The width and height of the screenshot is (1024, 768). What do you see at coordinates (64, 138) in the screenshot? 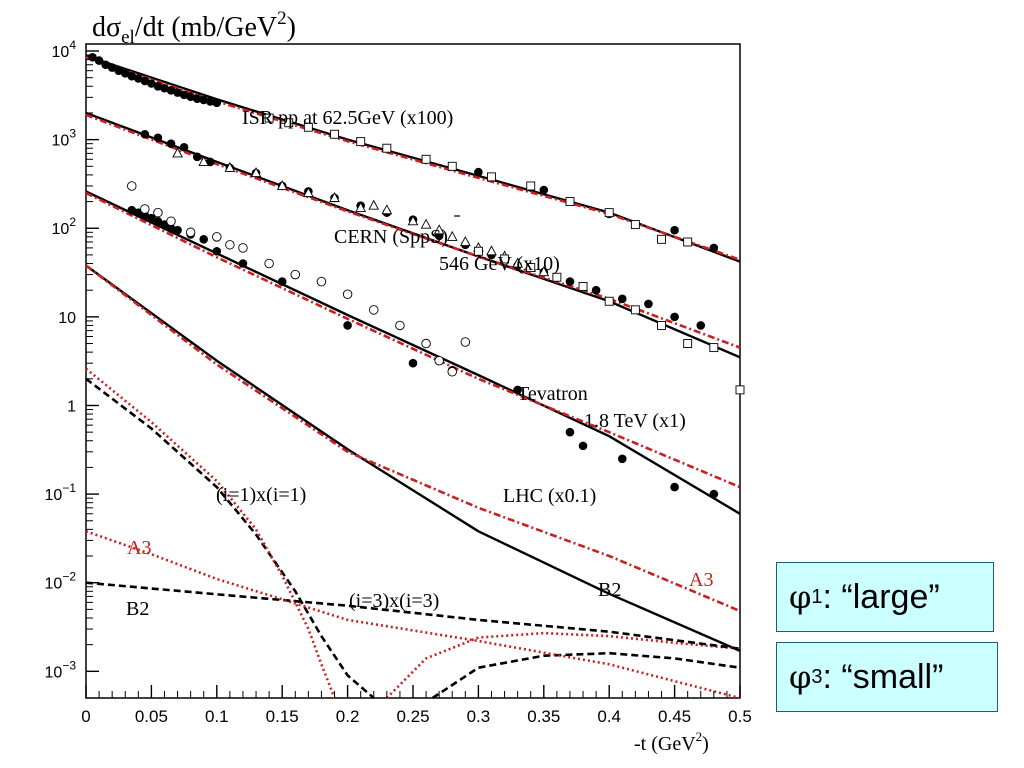
I see `y-tick-label: 10³` at bounding box center [64, 138].